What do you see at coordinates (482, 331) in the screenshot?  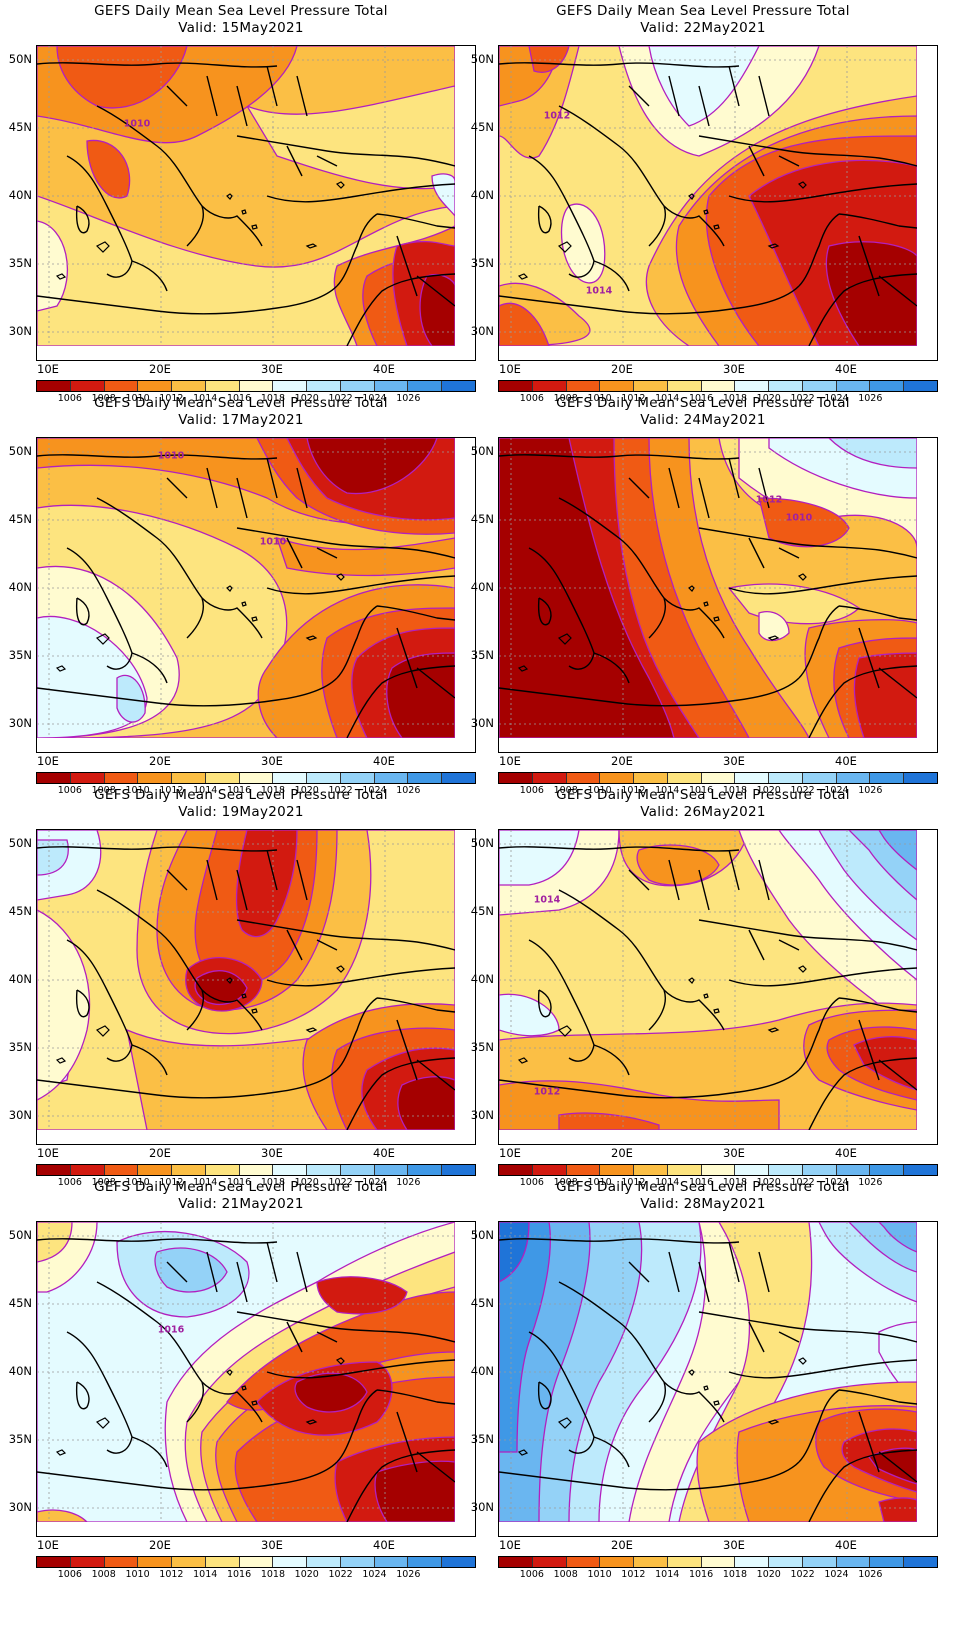 I see `latitude-label: 30N` at bounding box center [482, 331].